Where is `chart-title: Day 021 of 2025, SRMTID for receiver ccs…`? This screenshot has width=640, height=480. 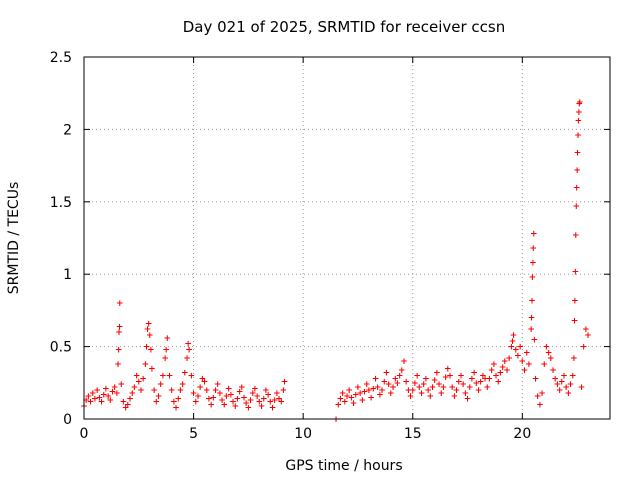 chart-title: Day 021 of 2025, SRMTID for receiver ccs… is located at coordinates (344, 27).